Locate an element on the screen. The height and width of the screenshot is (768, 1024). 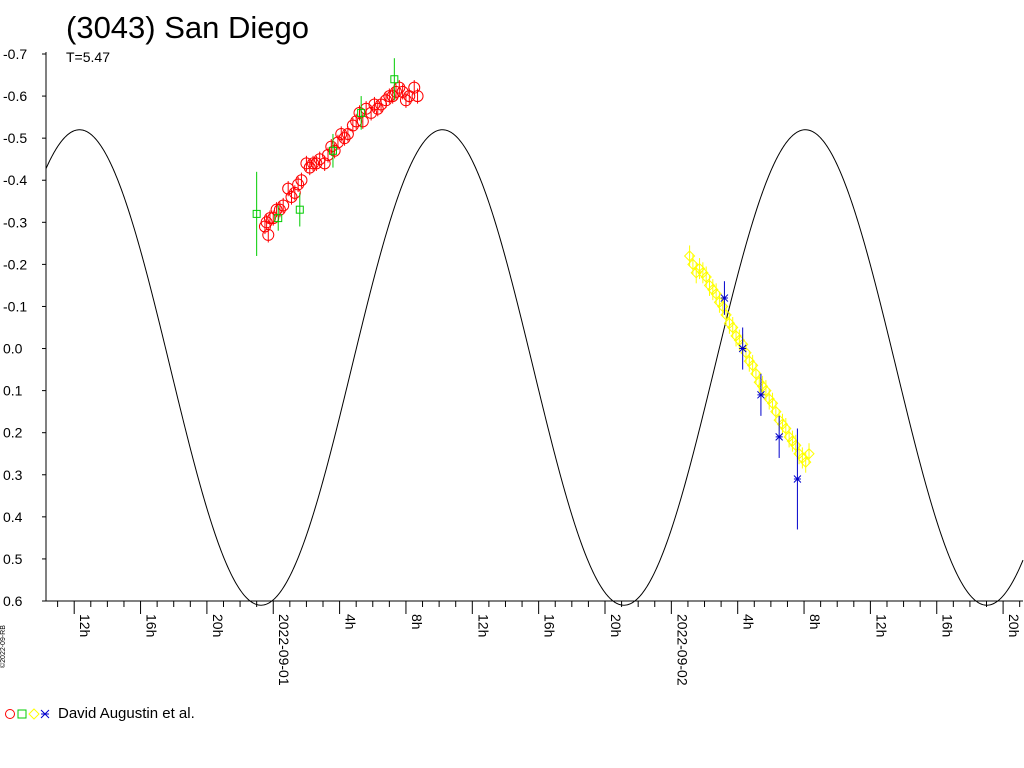
y-tick-label: -0.7 is located at coordinates (15, 54).